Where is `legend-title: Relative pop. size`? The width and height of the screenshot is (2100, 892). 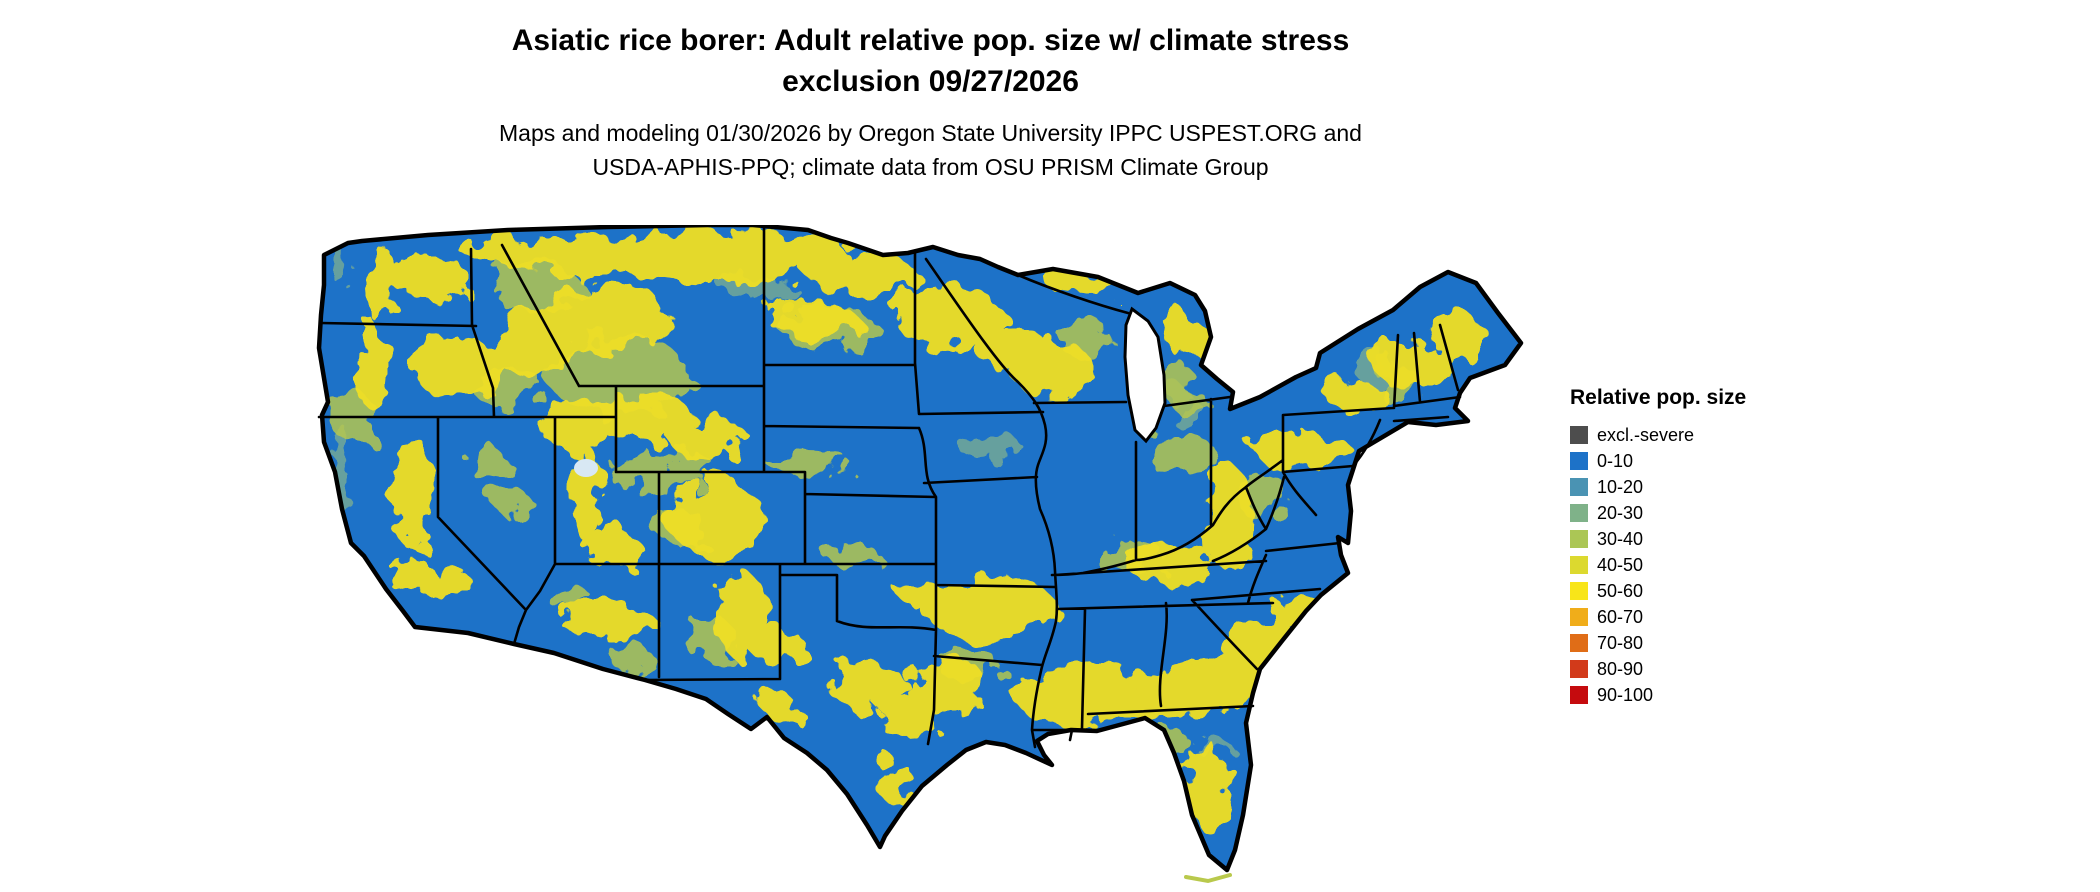
legend-title: Relative pop. size is located at coordinates (1658, 397).